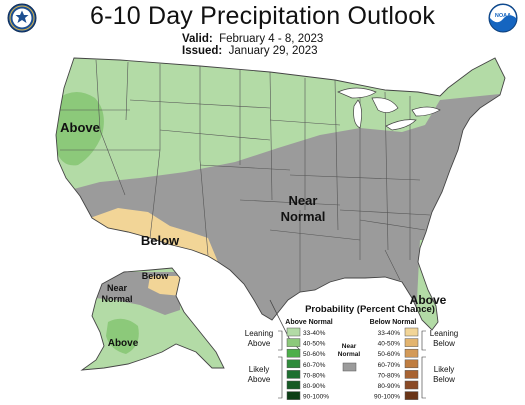 This screenshot has height=405, width=525. I want to click on below-area-alaska, so click(165, 286).